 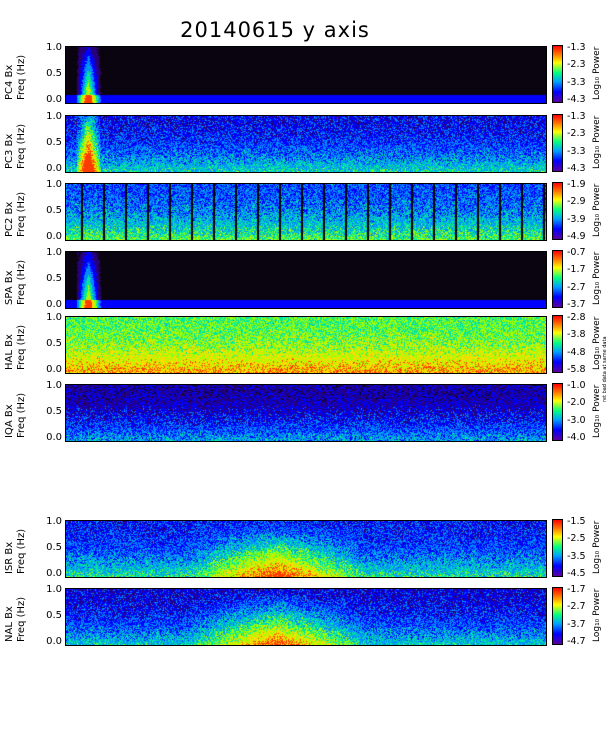 I want to click on ylabel-pc2: PC2 Bx Freq (Hz), so click(x=19, y=211).